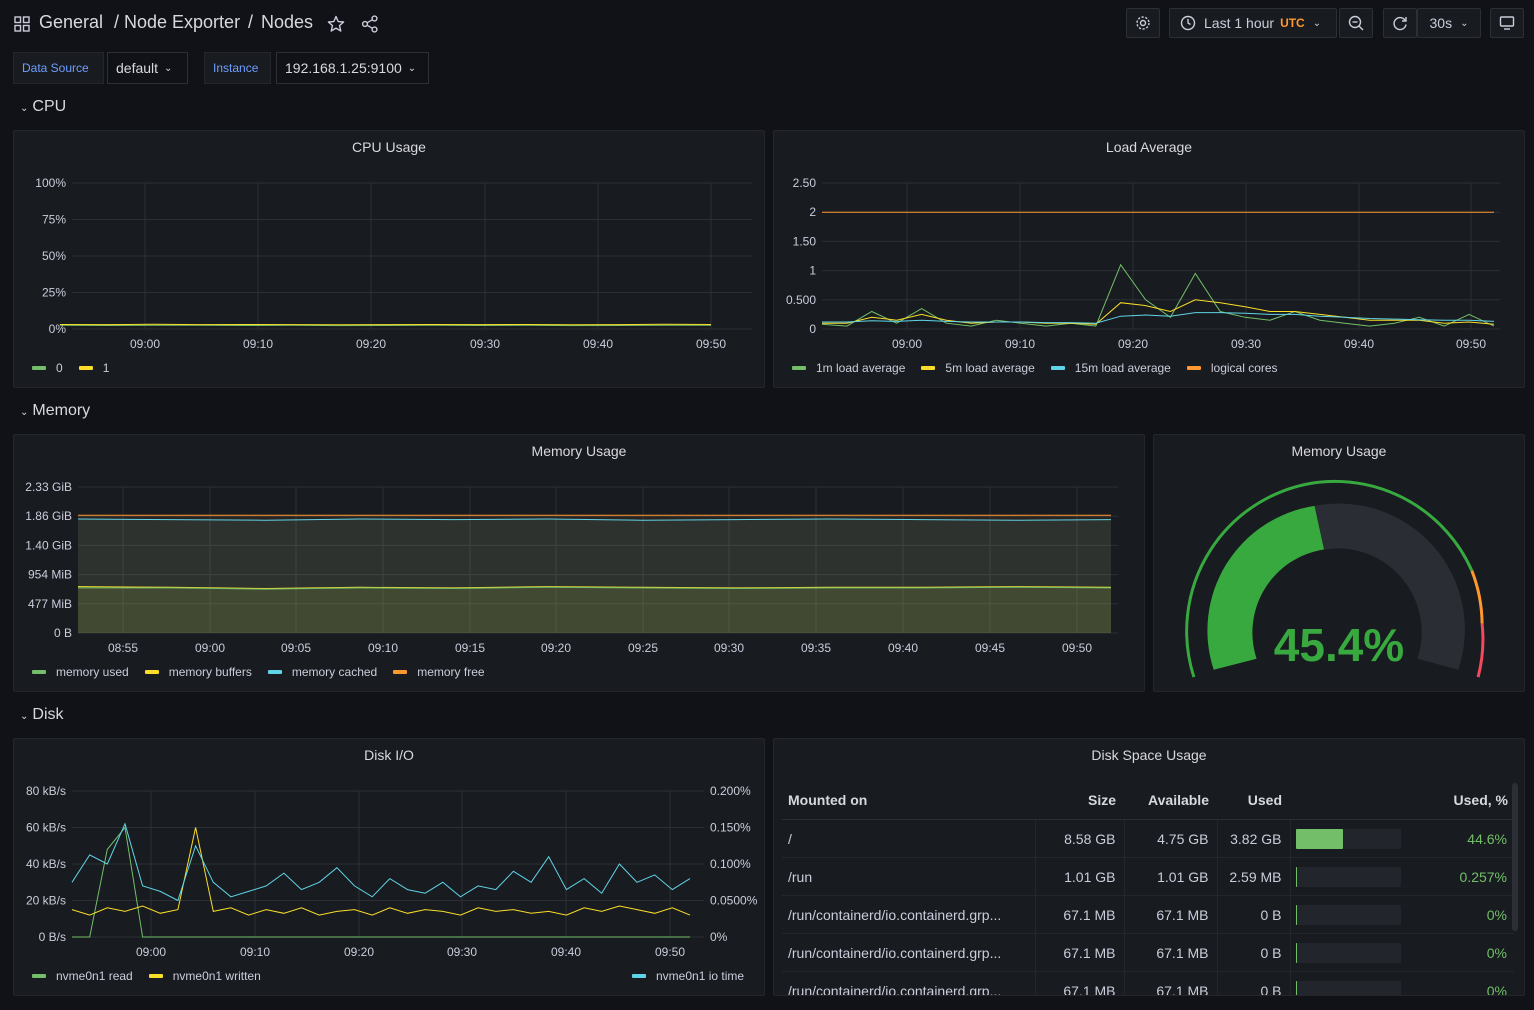  Describe the element at coordinates (470, 648) in the screenshot. I see `x-tick-label: 09:15` at that location.